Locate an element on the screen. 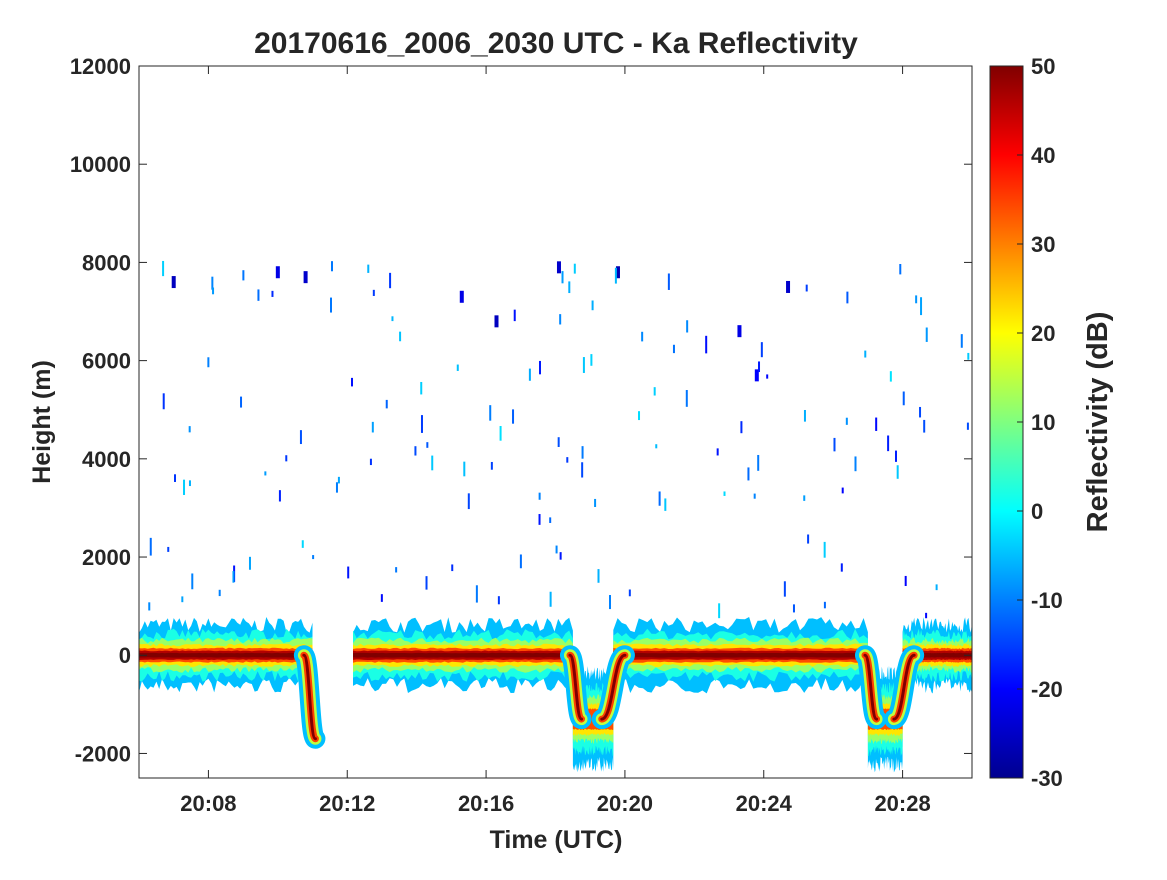  x-tick-label: 20:16 is located at coordinates (486, 803).